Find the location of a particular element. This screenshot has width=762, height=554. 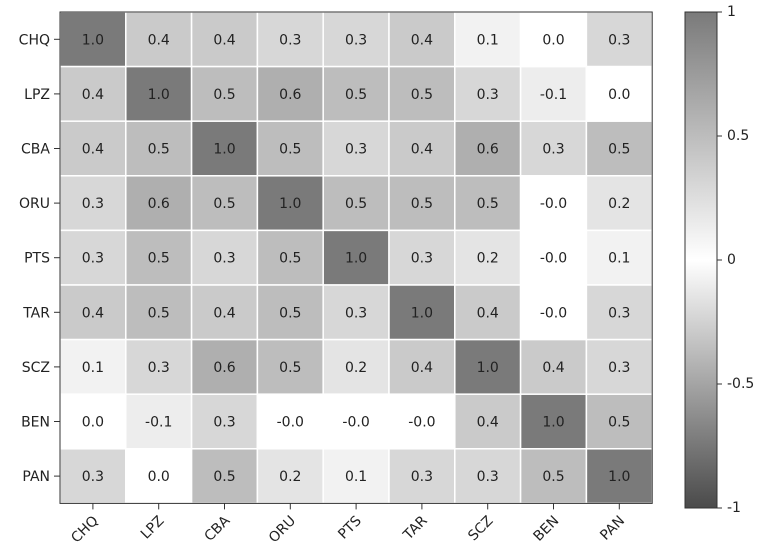

heatmap-cell-lpz-ben is located at coordinates (553, 93).